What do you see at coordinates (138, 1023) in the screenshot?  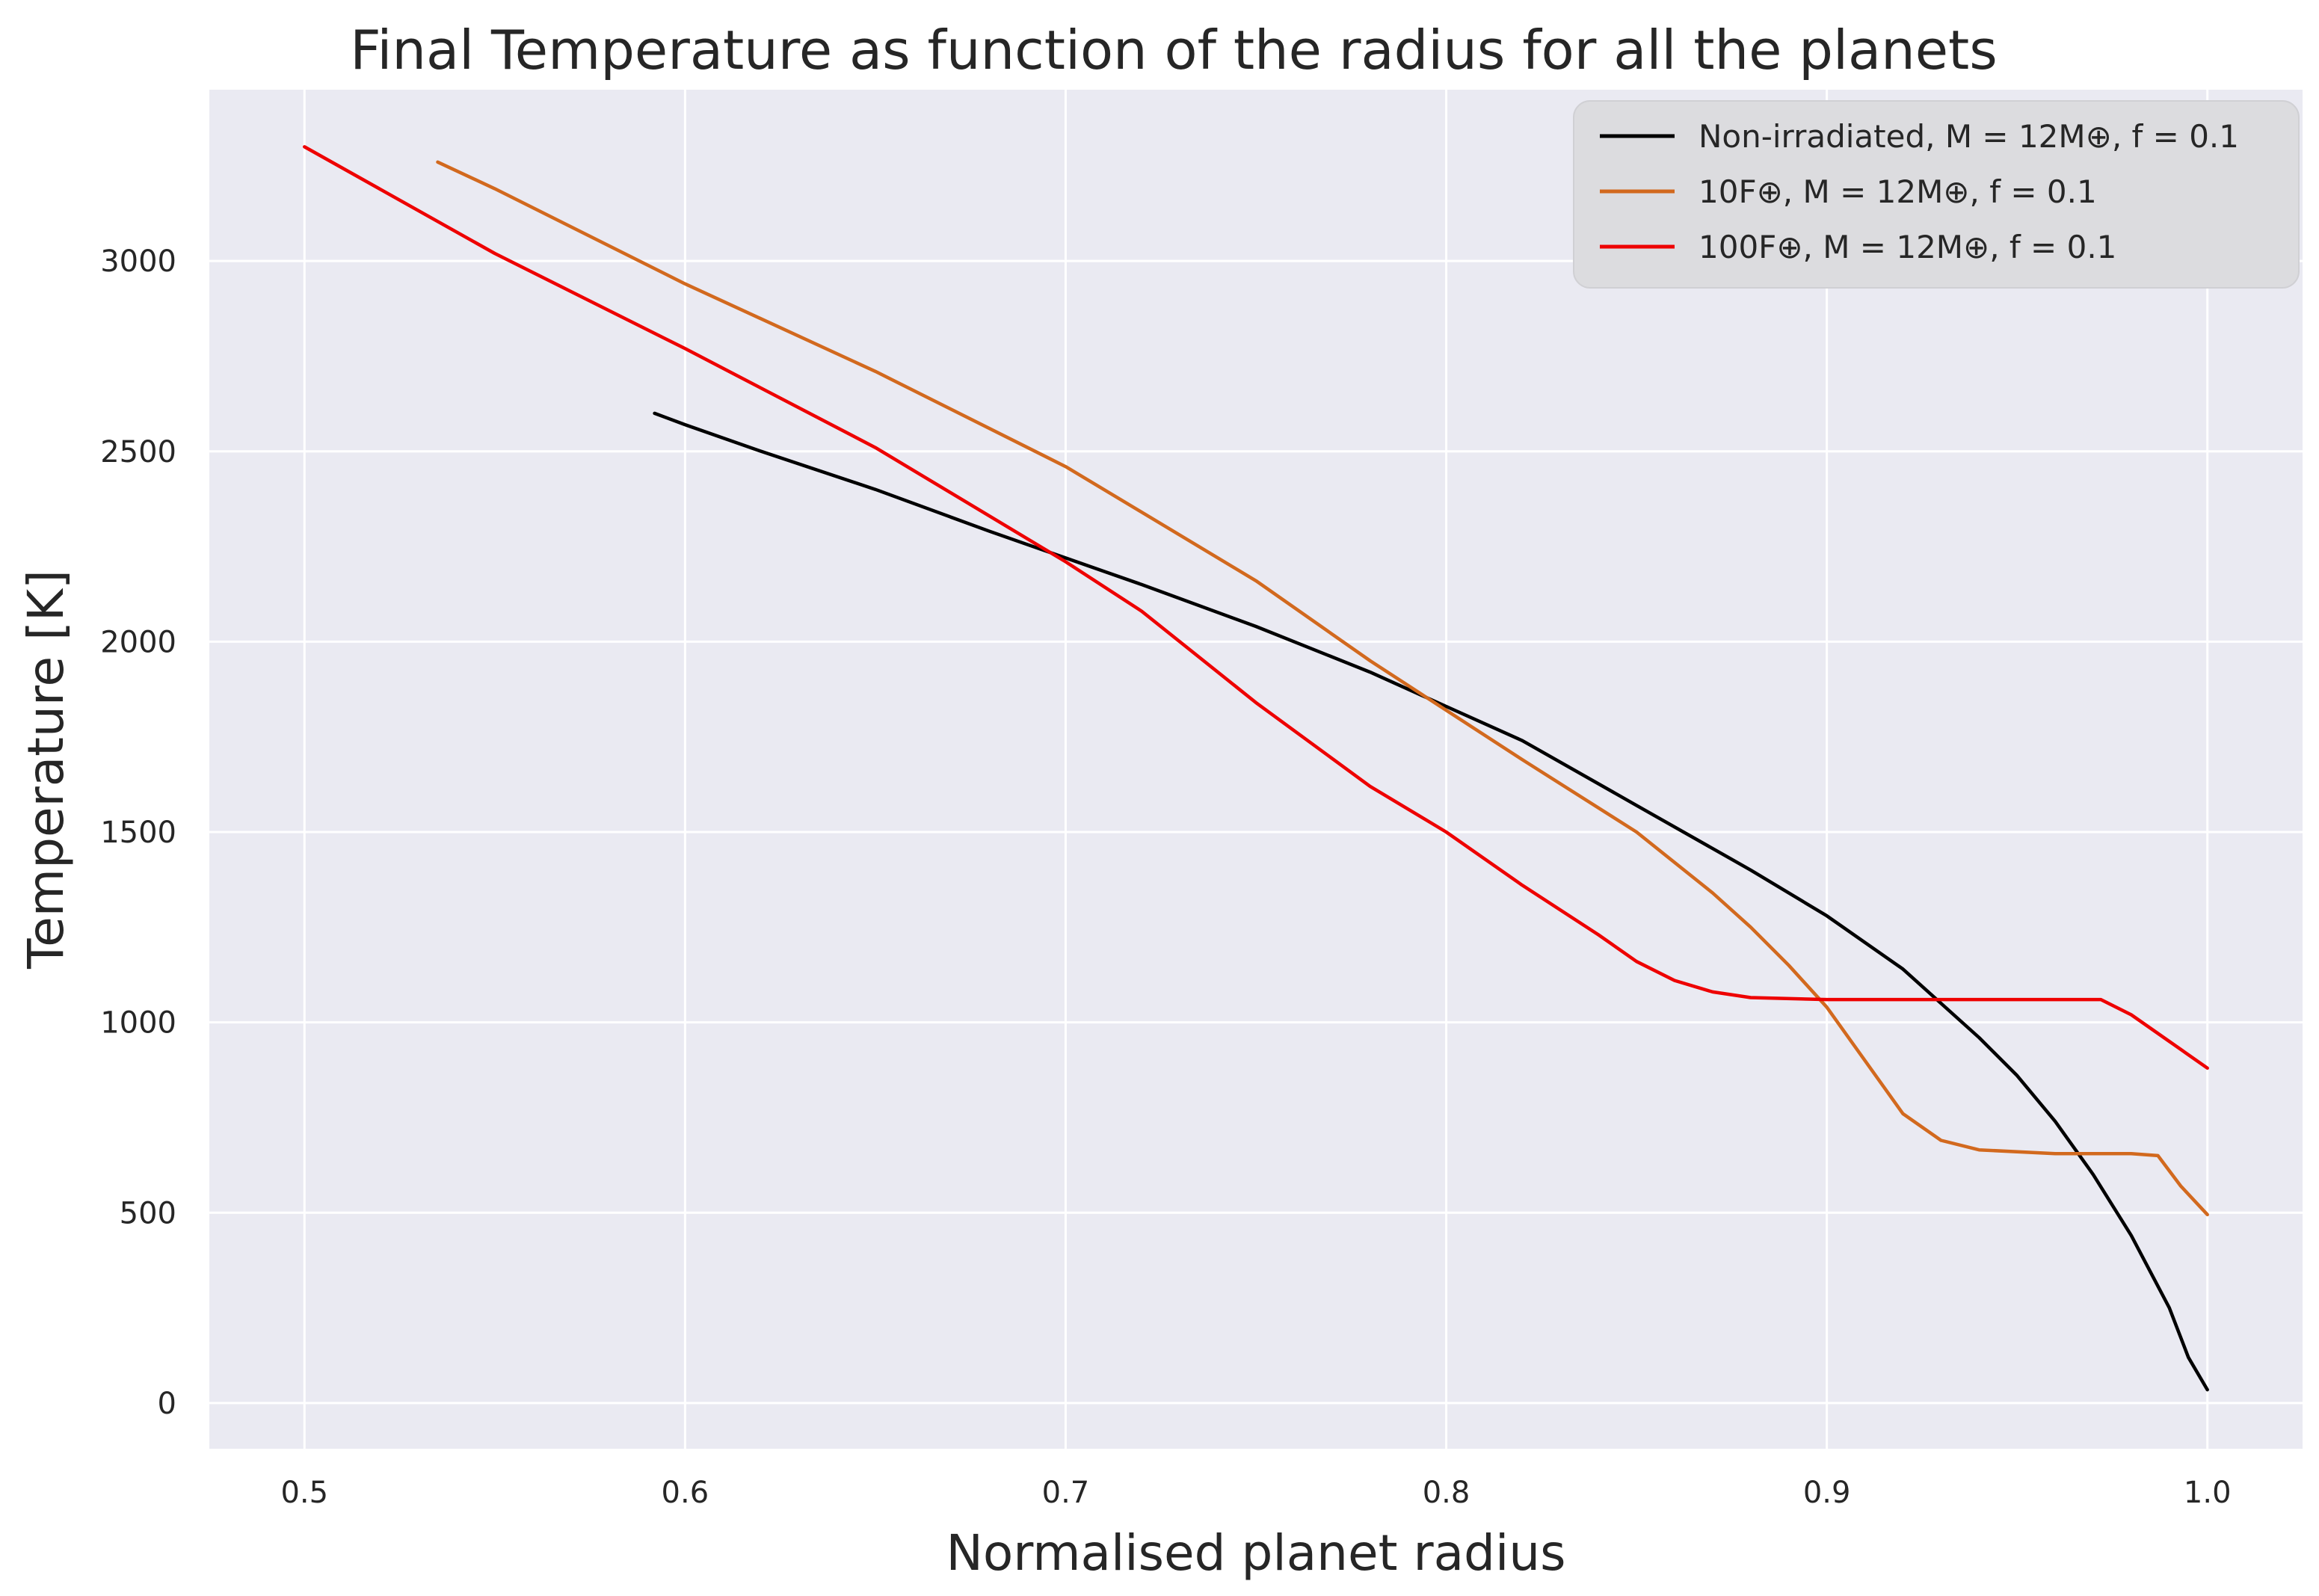 I see `y-tick-label: 1000` at bounding box center [138, 1023].